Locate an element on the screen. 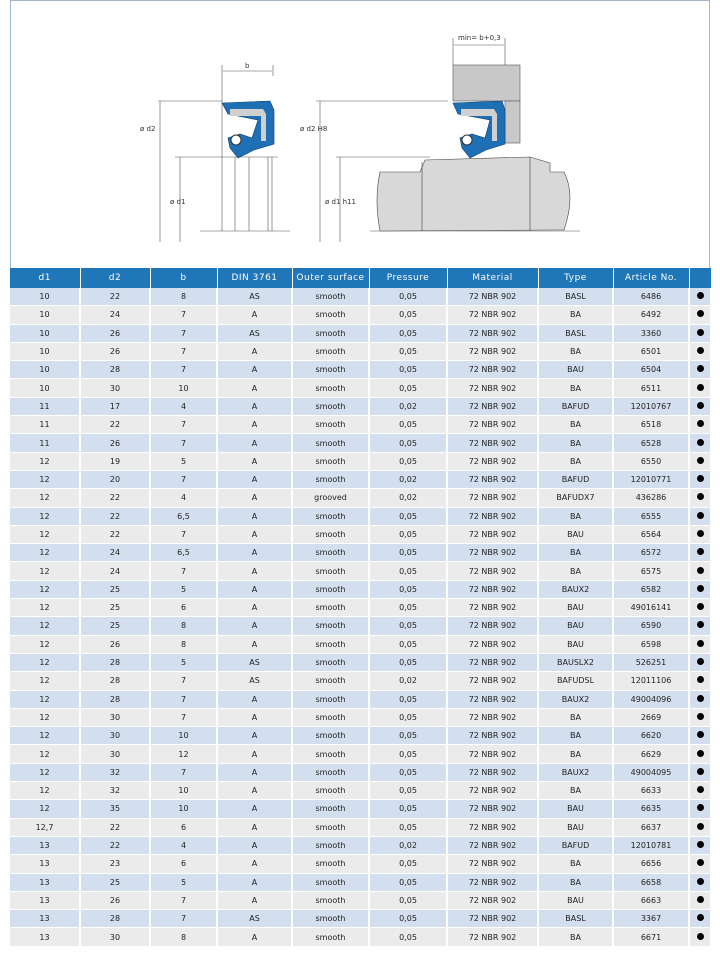 This screenshot has height=960, width=720. table-cell: 11 is located at coordinates (45, 425).